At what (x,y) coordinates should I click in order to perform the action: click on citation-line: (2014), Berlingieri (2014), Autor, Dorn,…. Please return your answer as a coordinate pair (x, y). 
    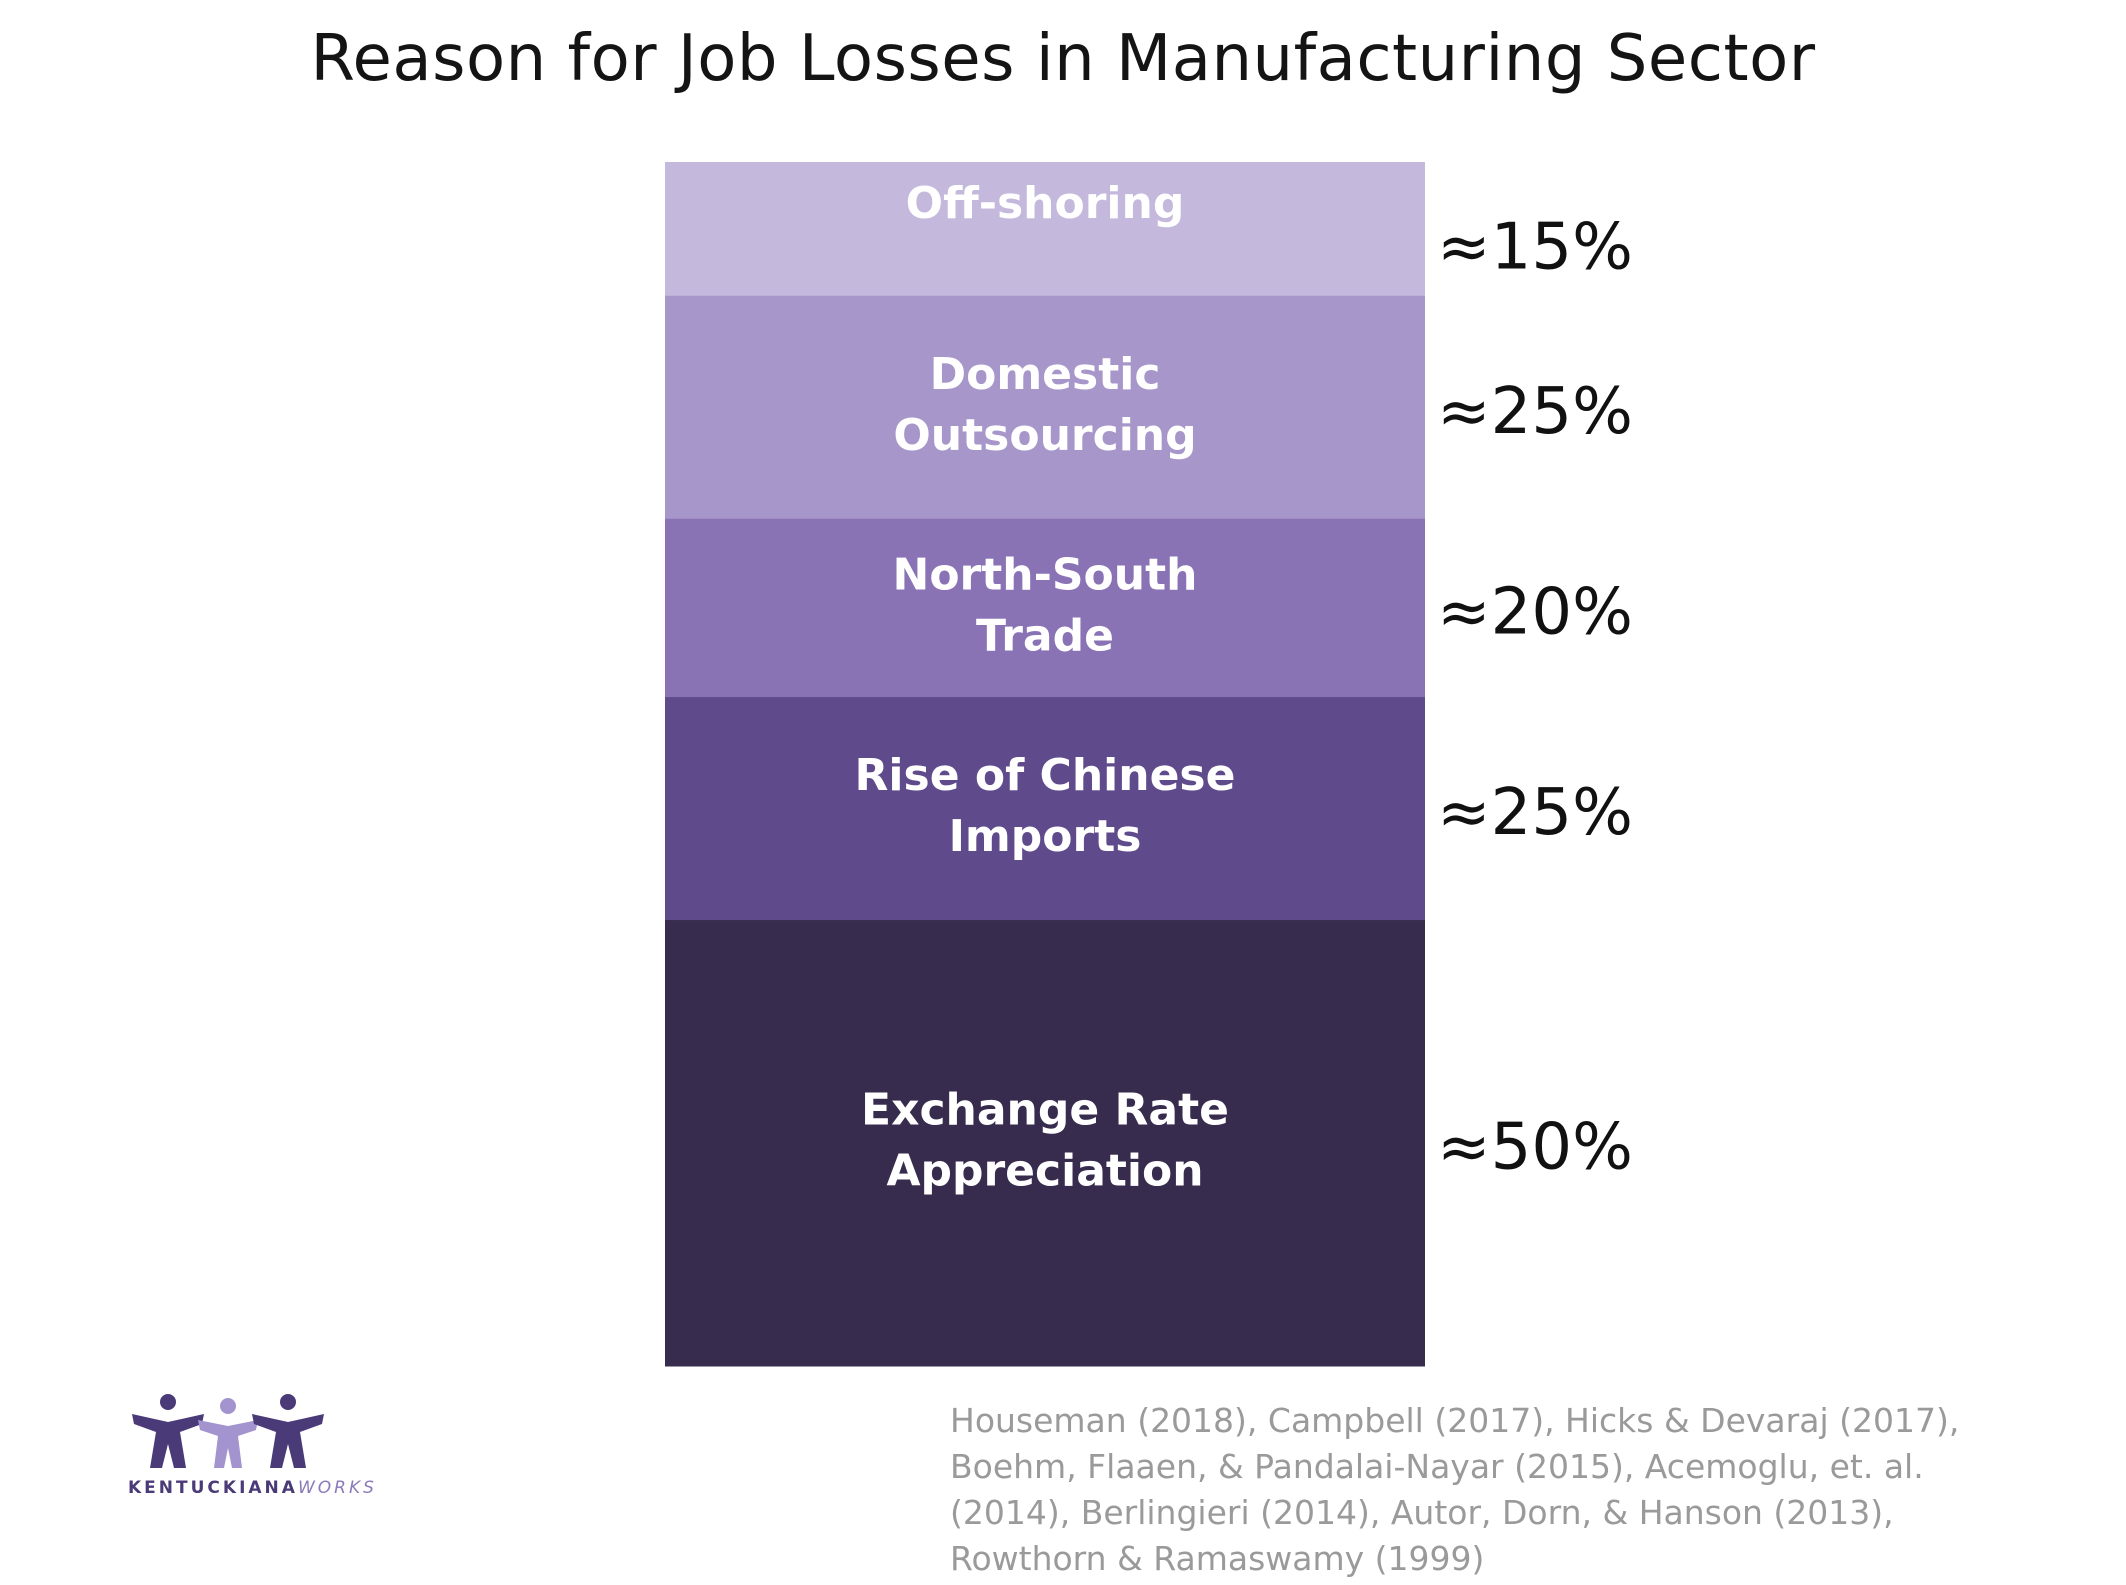
    Looking at the image, I should click on (1422, 1512).